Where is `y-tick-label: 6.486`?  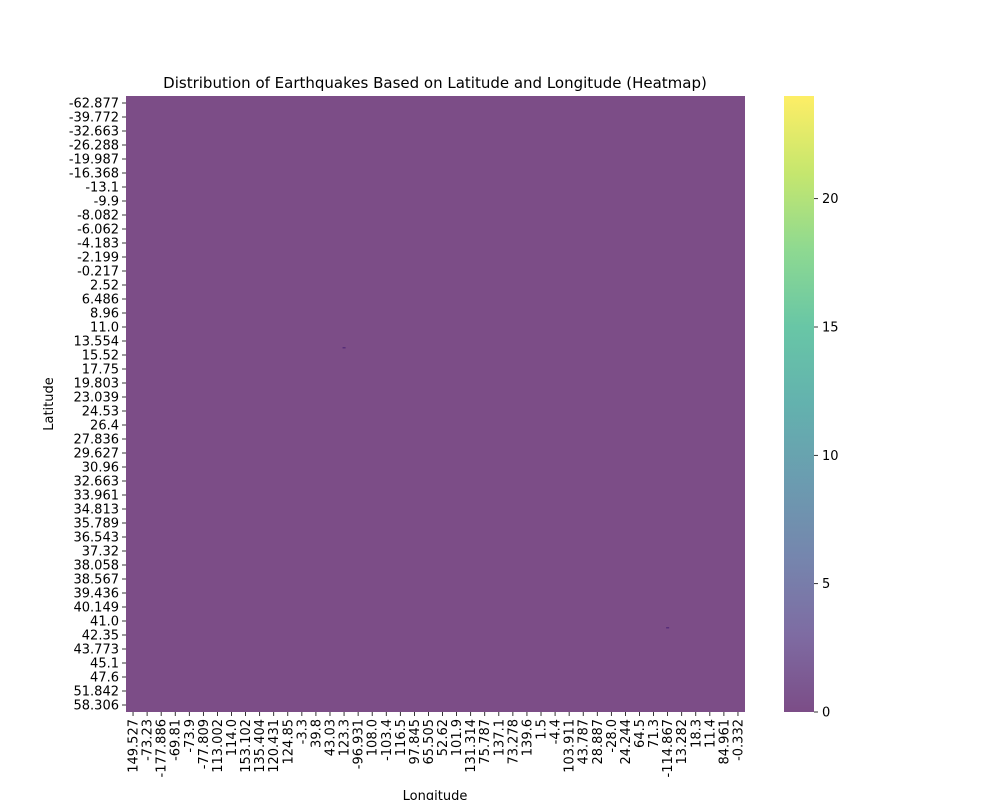 y-tick-label: 6.486 is located at coordinates (100, 300).